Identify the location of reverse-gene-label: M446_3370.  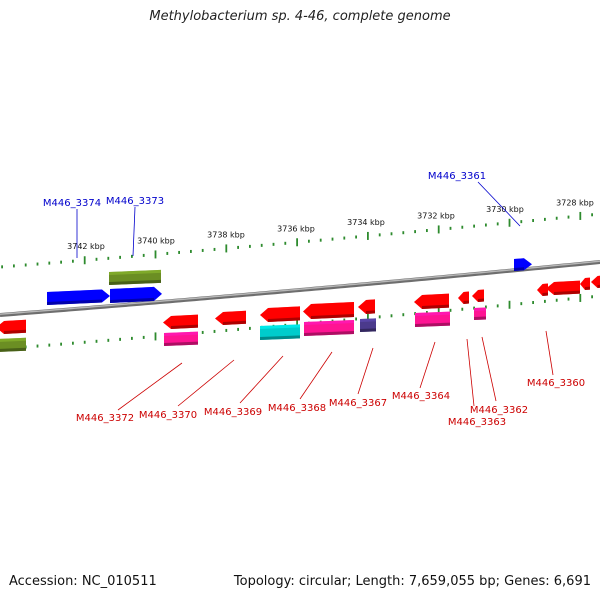
(168, 415).